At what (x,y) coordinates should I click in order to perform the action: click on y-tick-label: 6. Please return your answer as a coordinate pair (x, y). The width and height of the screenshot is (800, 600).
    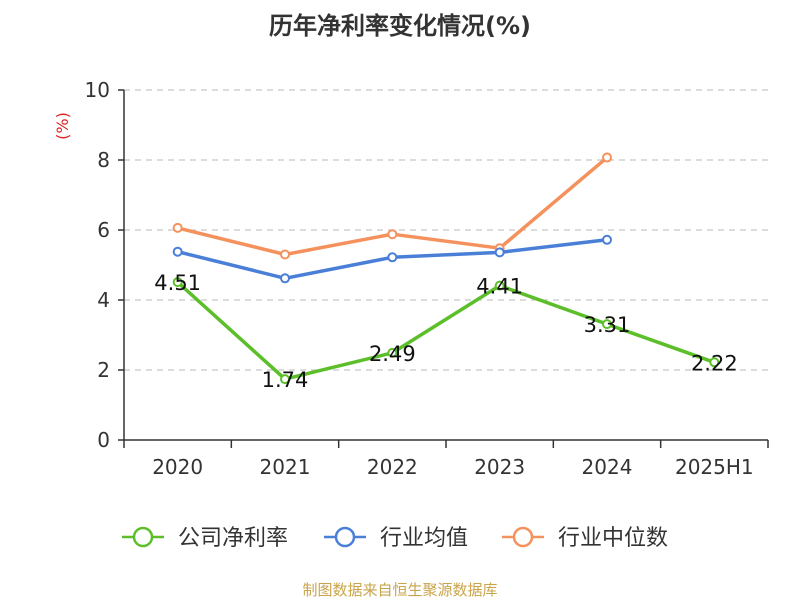
    Looking at the image, I should click on (103, 230).